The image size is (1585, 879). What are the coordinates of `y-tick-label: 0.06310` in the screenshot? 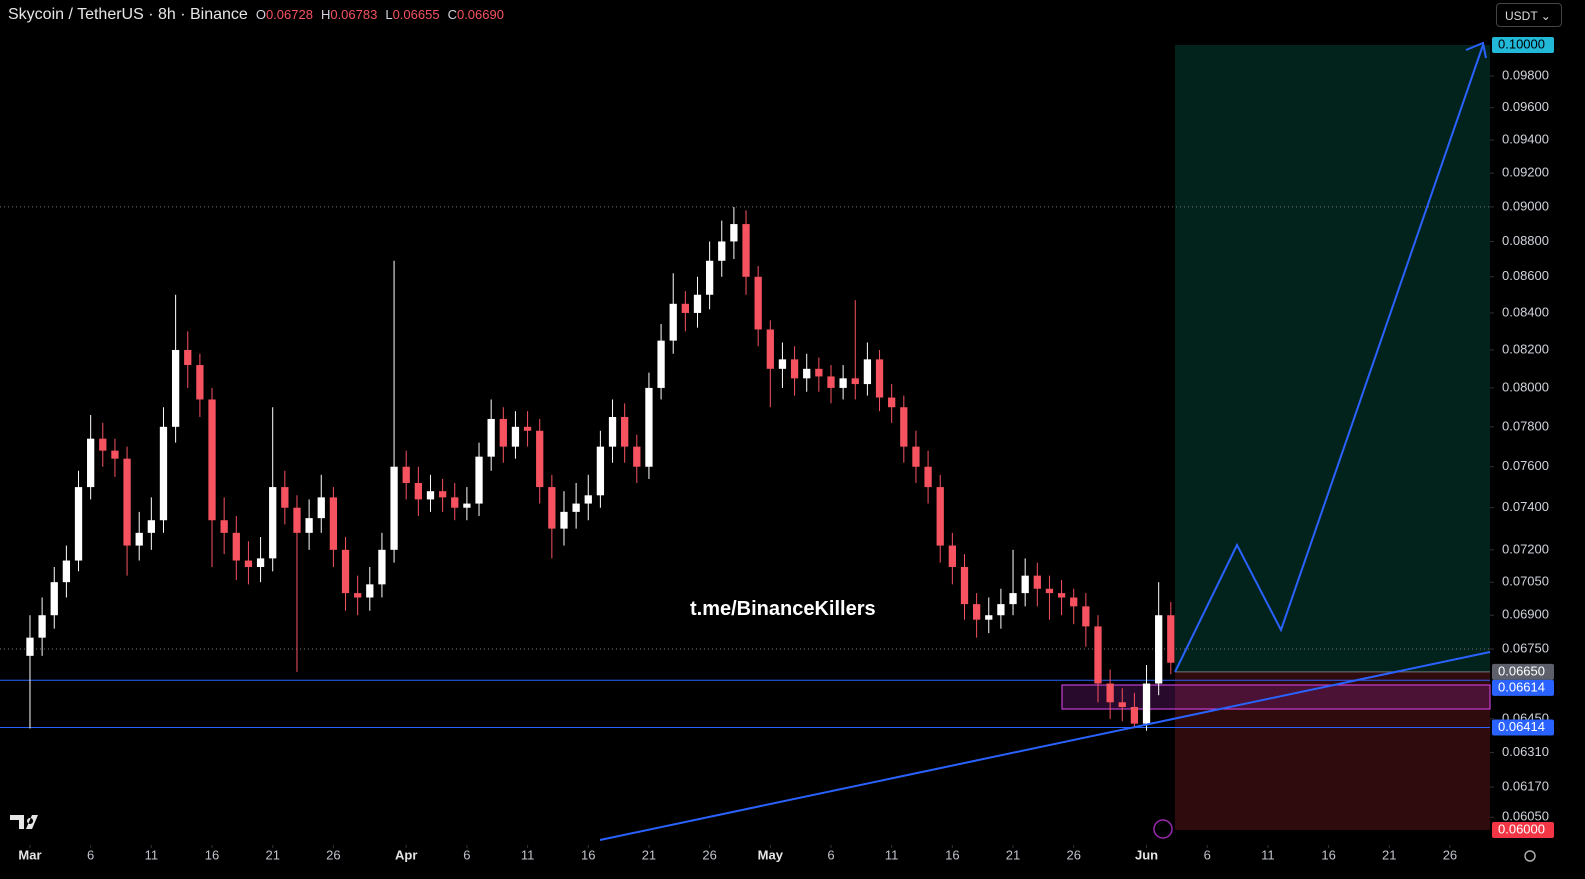 It's located at (1525, 751).